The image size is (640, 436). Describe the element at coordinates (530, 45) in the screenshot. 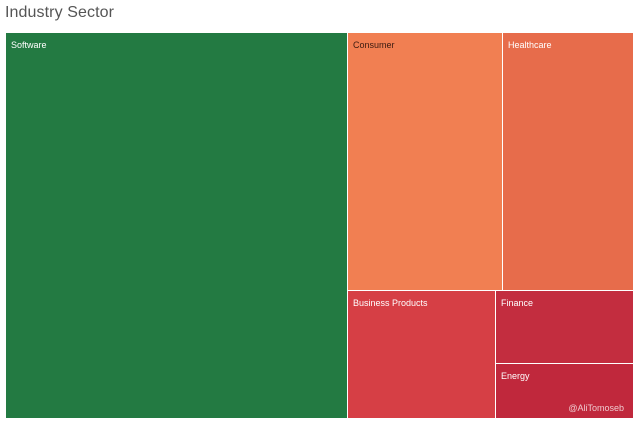

I see `treemap-label-healthcare: Healthcare` at that location.